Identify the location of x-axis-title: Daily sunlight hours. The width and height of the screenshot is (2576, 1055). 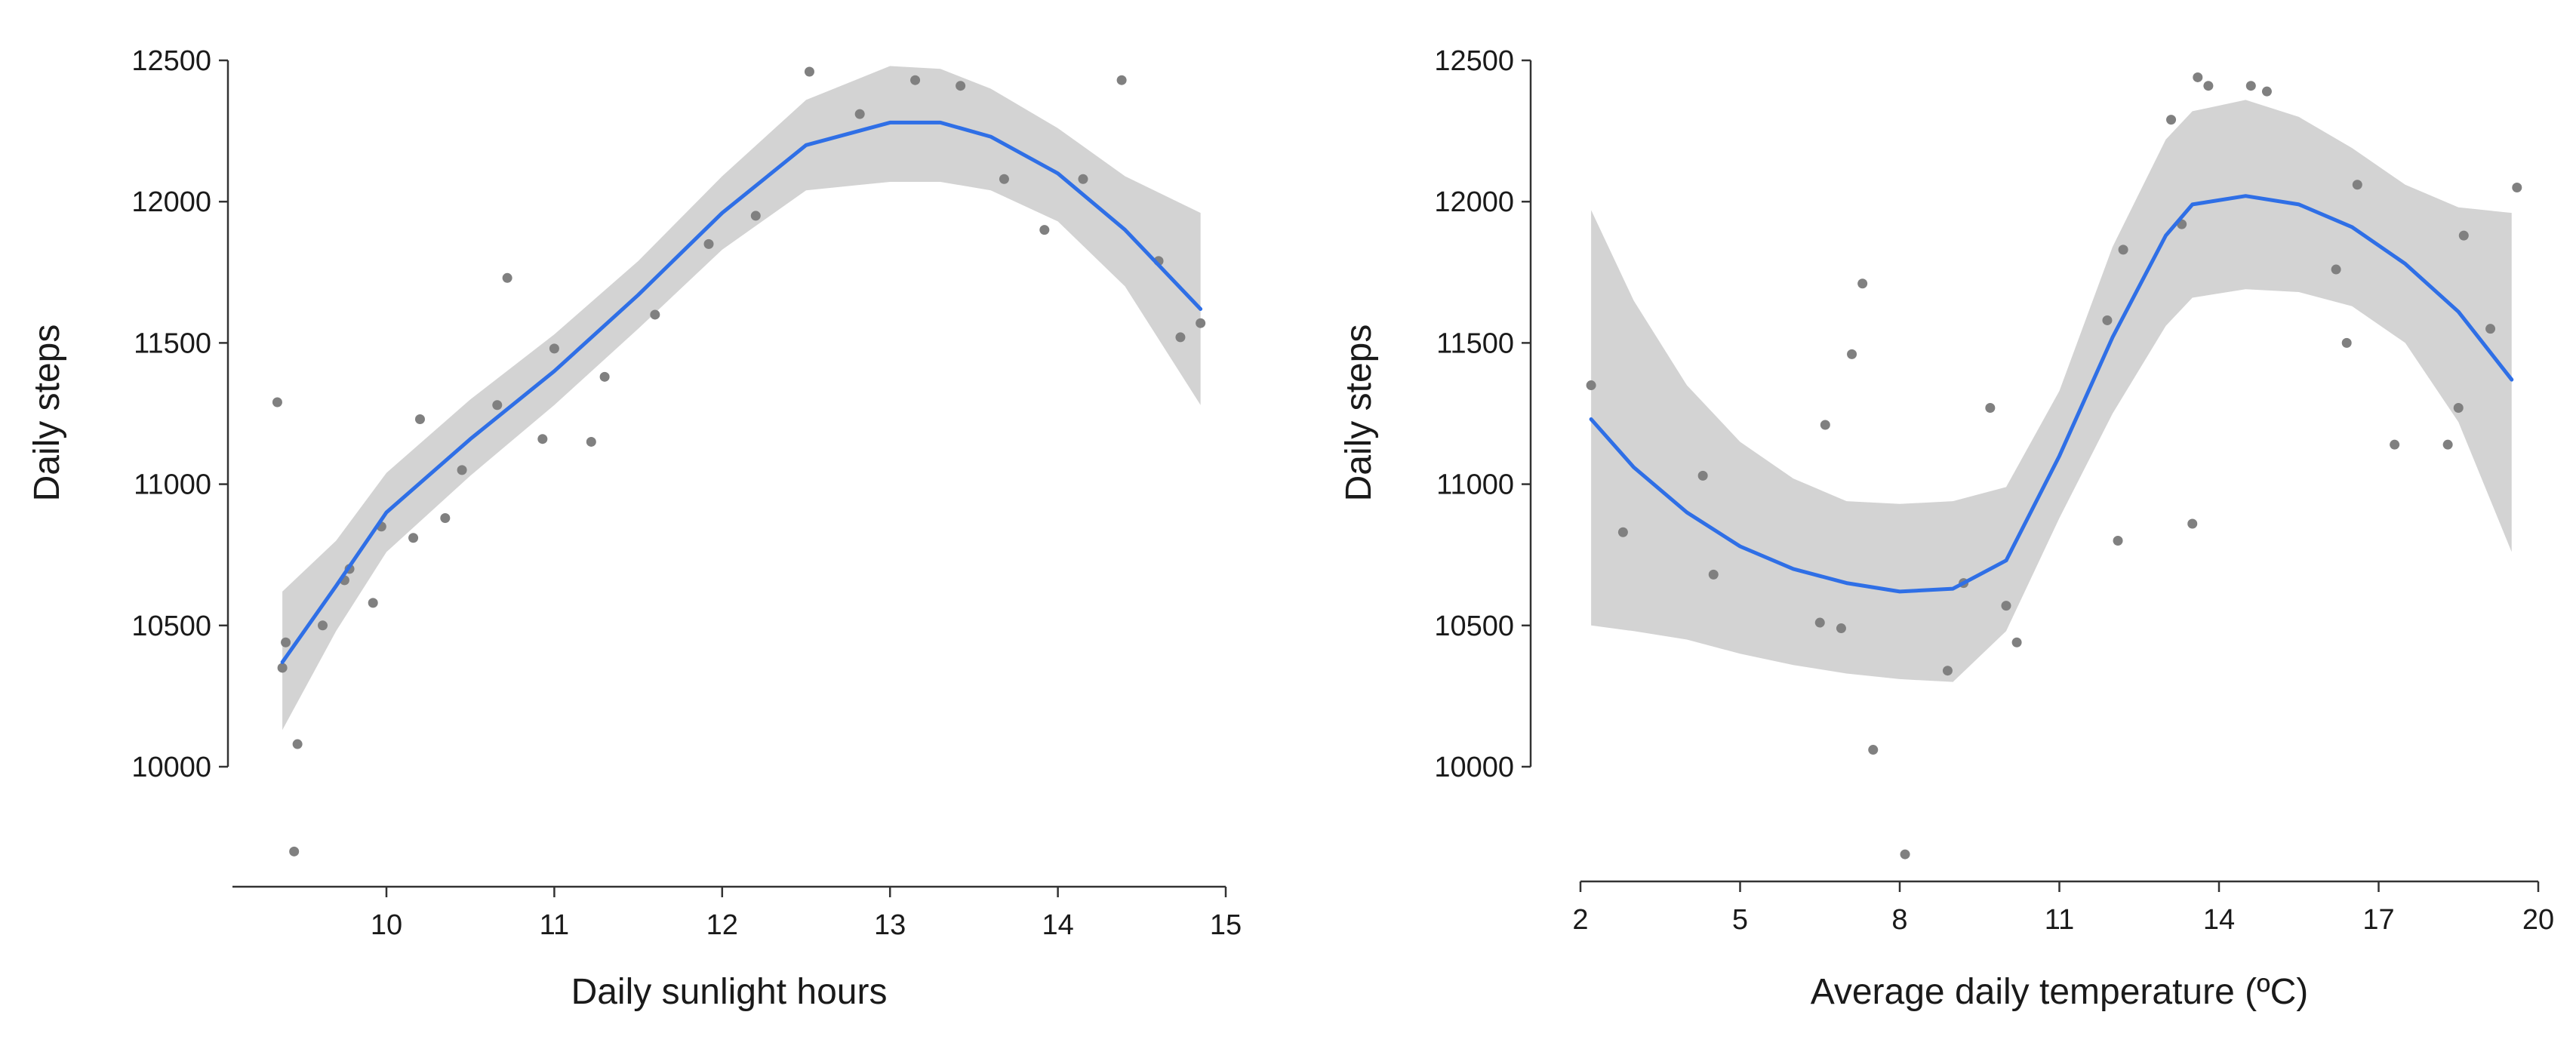
(729, 992).